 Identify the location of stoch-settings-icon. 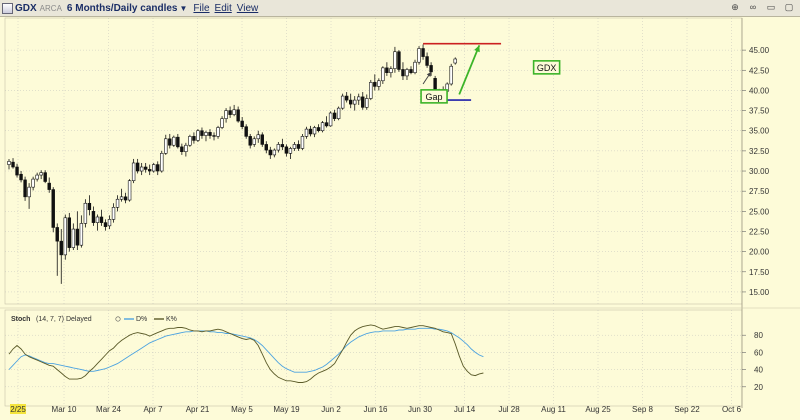
(118, 319).